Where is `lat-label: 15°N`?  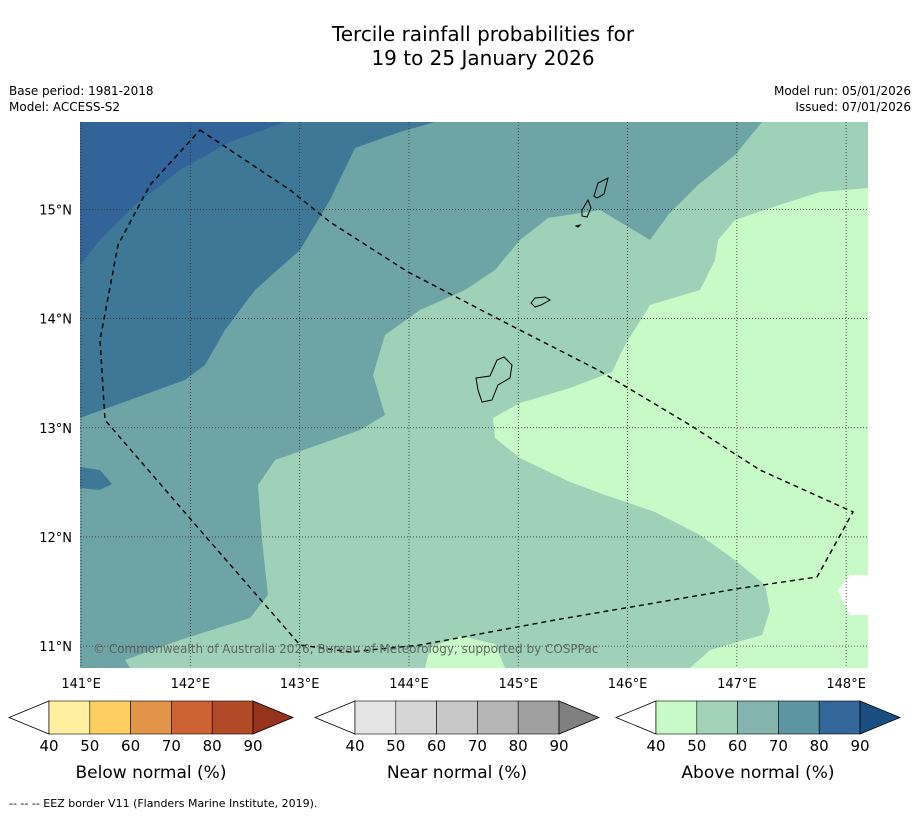
lat-label: 15°N is located at coordinates (55, 210).